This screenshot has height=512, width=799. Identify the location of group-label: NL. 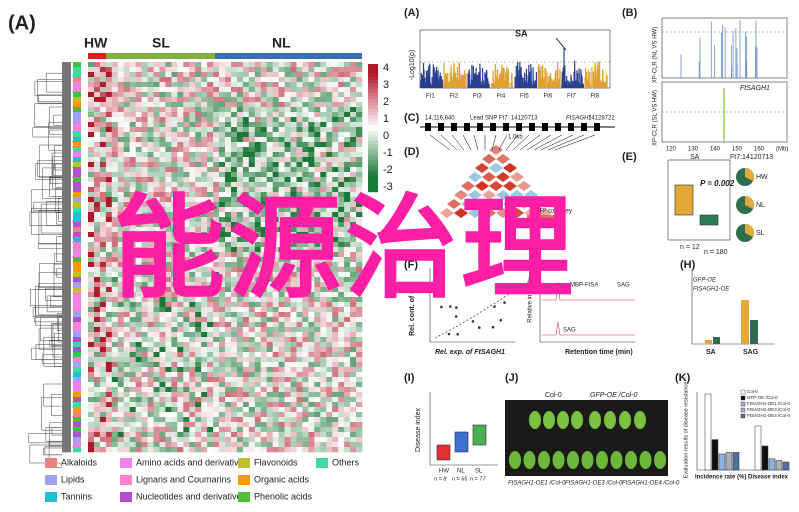
(281, 43).